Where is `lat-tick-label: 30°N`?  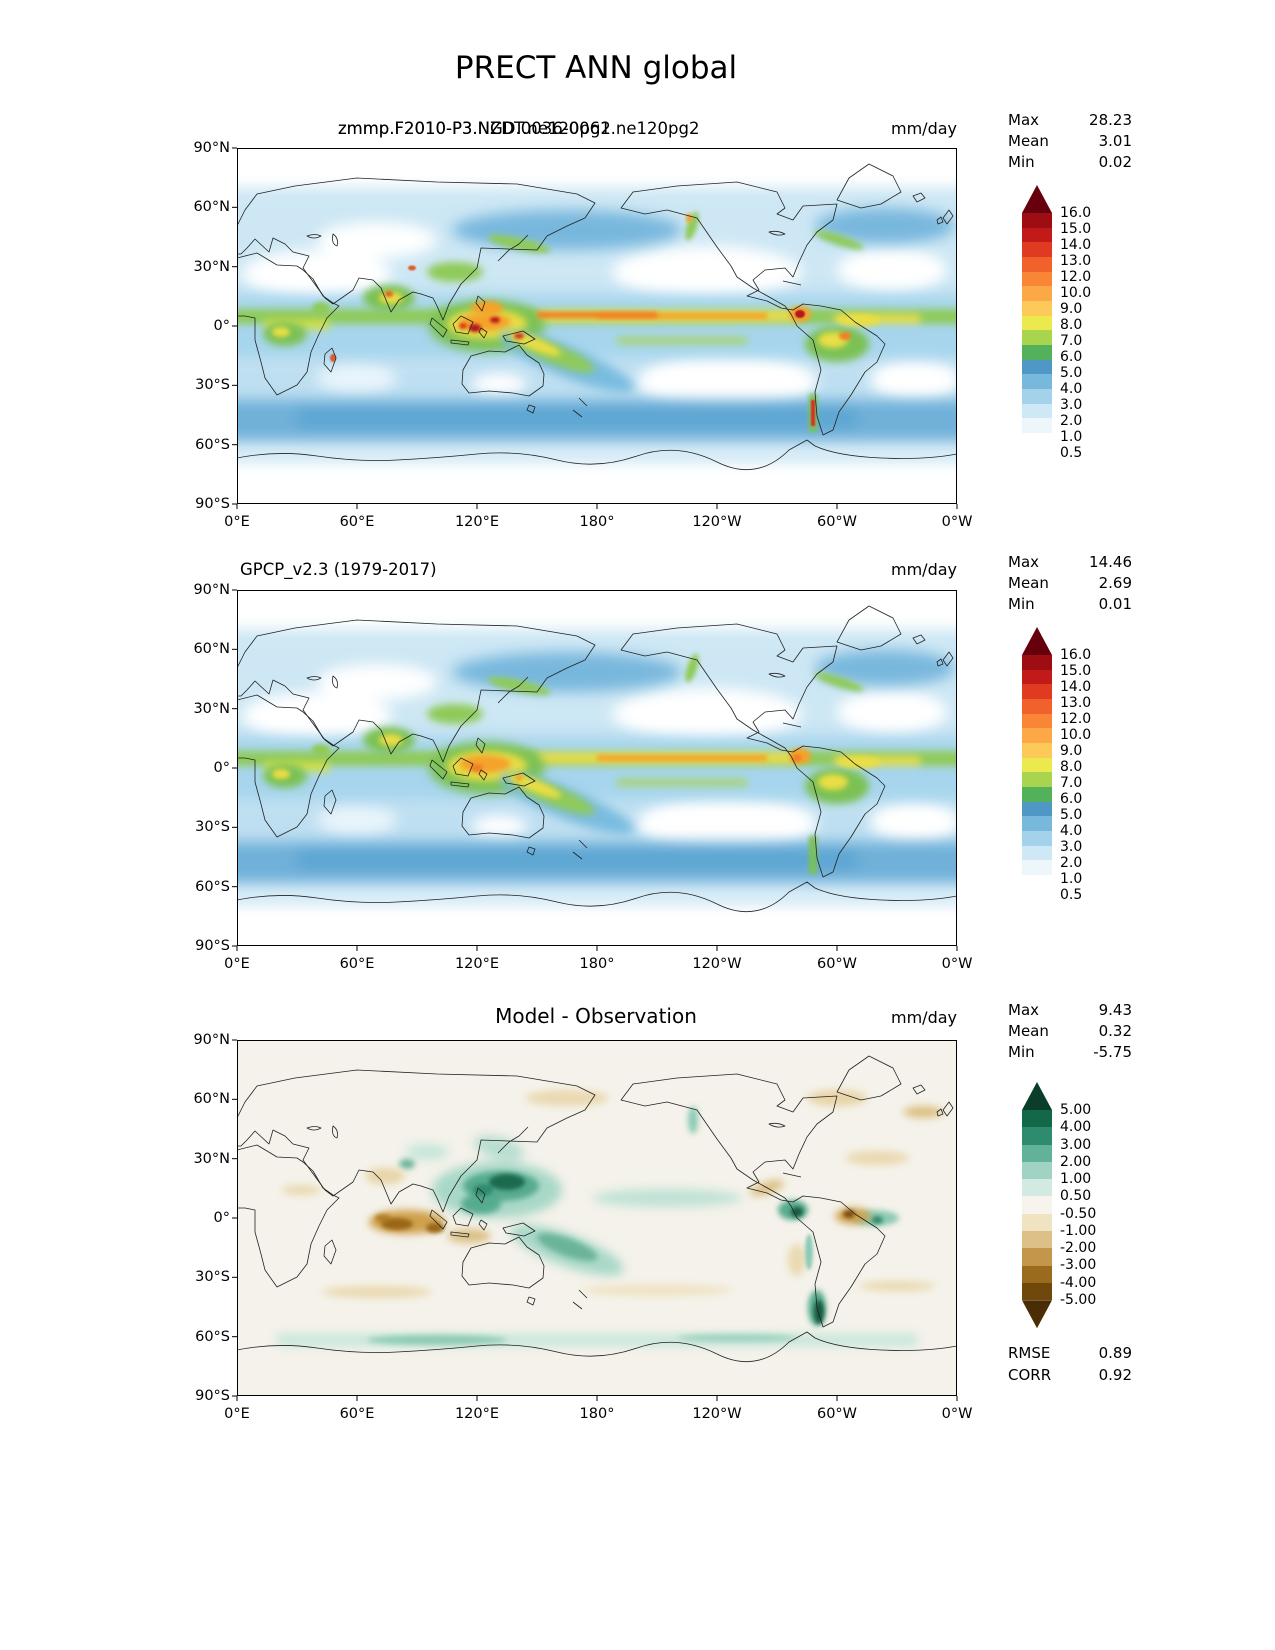
lat-tick-label: 30°N is located at coordinates (211, 1158).